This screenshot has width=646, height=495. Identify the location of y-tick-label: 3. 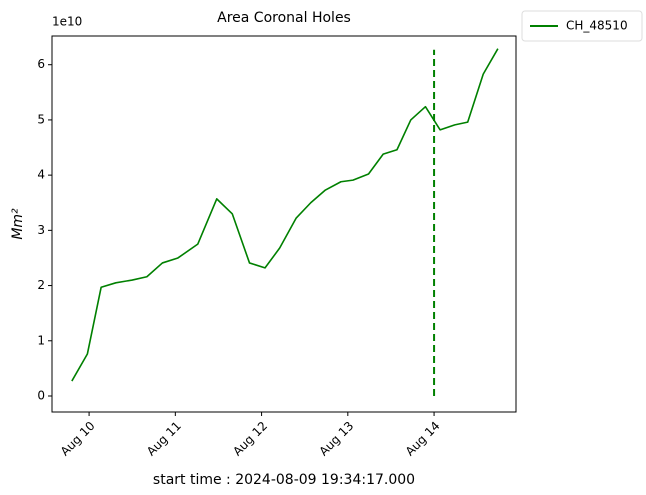
(41, 230).